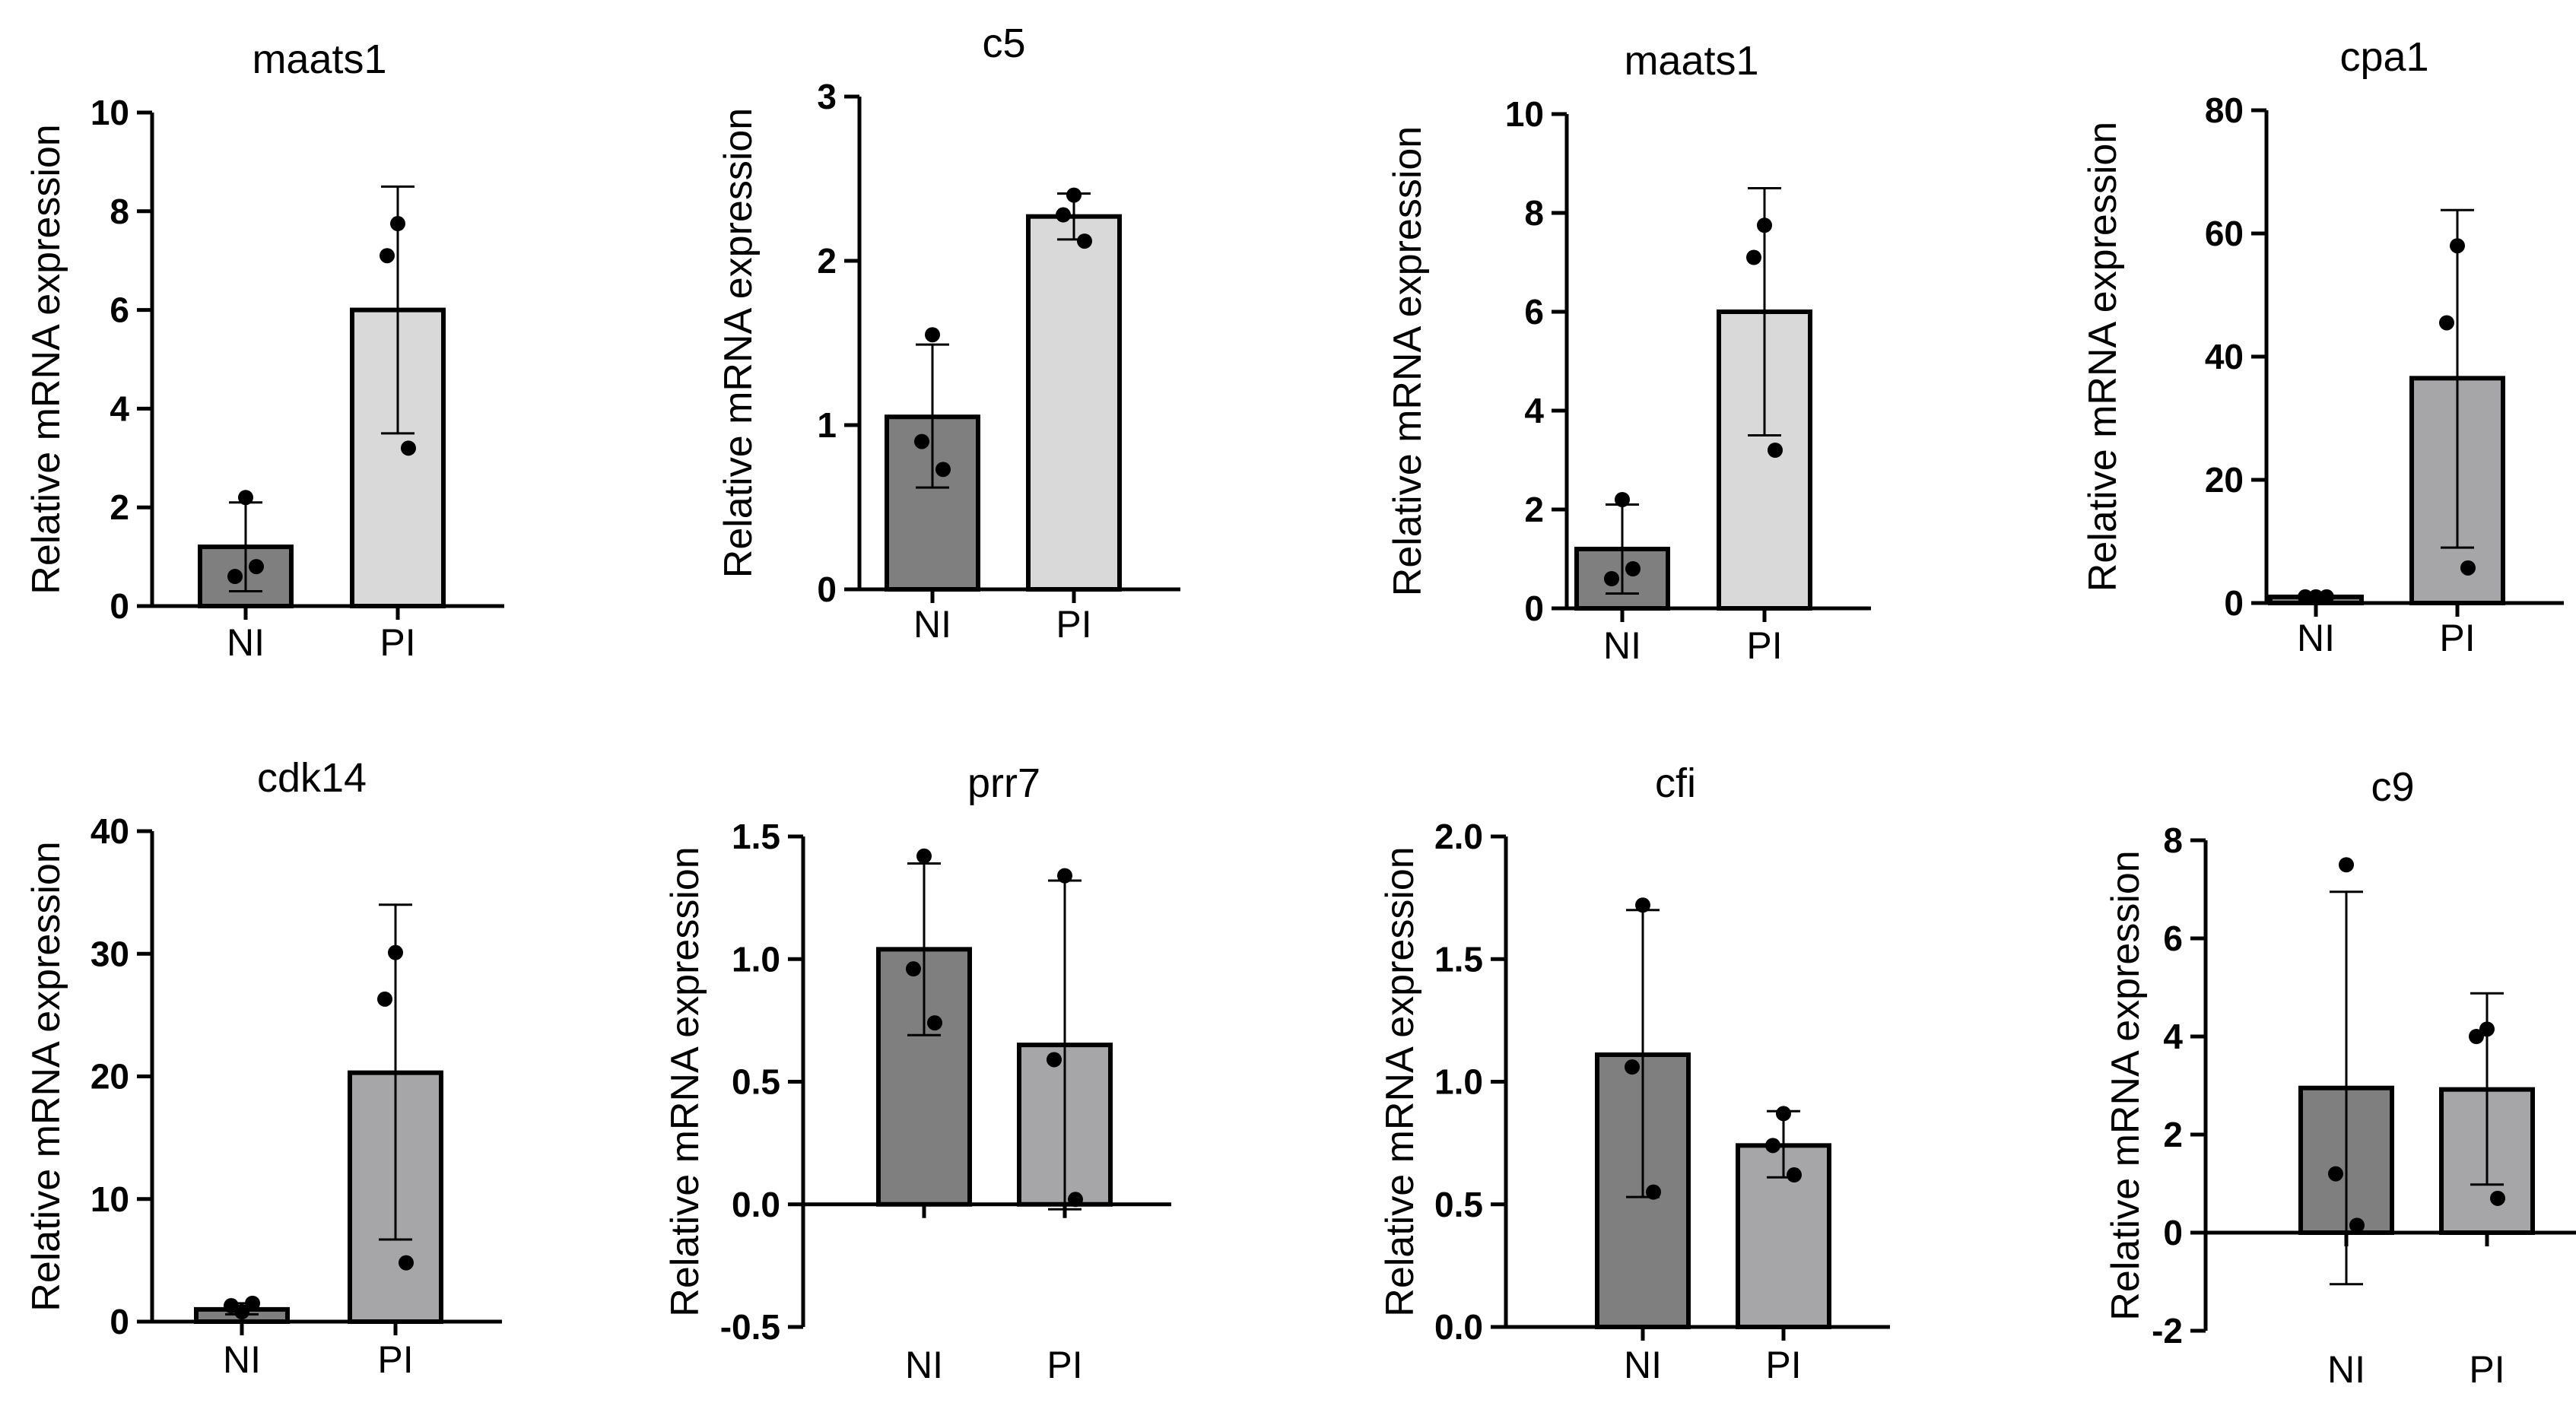  What do you see at coordinates (948, 333) in the screenshot?
I see `chart-panel-c5: c5 Relative mRNA expression 0 1 2 3 NI PI` at bounding box center [948, 333].